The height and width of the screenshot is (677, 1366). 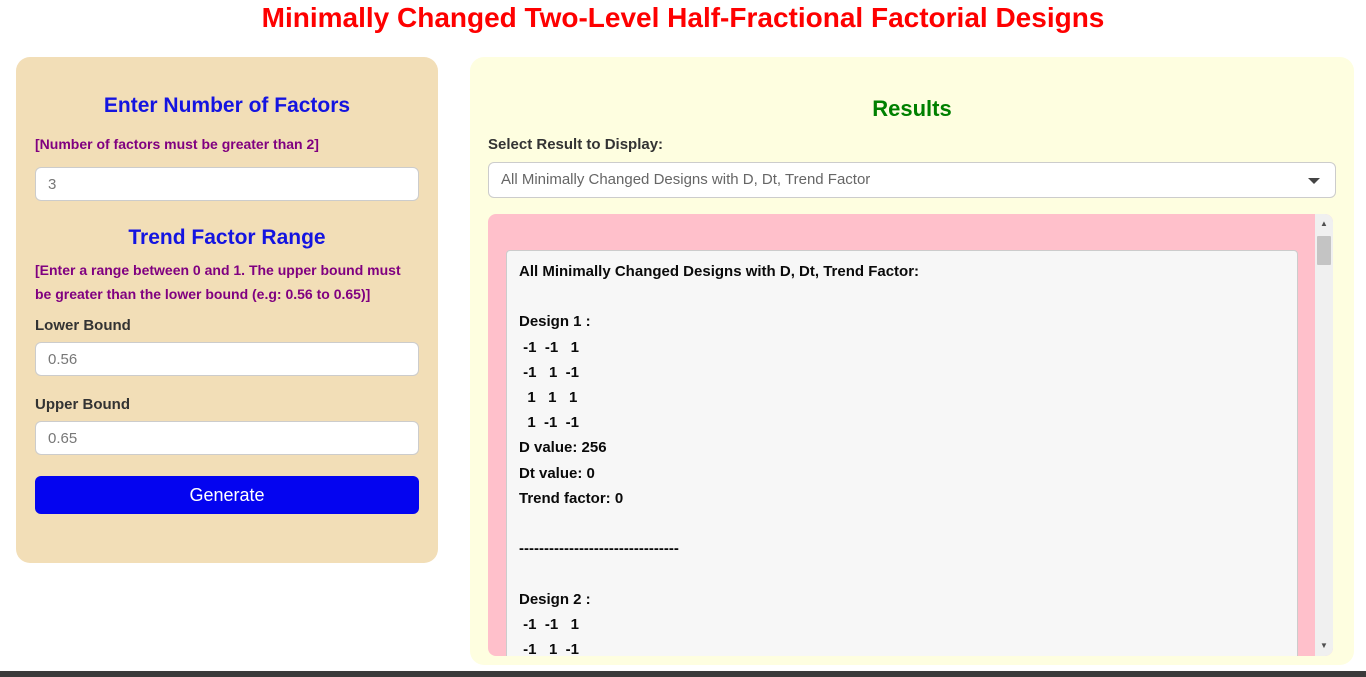 What do you see at coordinates (227, 184) in the screenshot?
I see `factors-input` at bounding box center [227, 184].